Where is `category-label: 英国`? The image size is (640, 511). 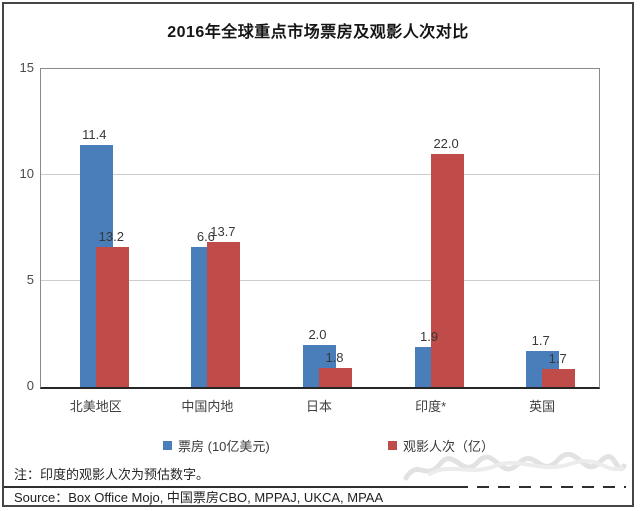 category-label: 英国 is located at coordinates (542, 406).